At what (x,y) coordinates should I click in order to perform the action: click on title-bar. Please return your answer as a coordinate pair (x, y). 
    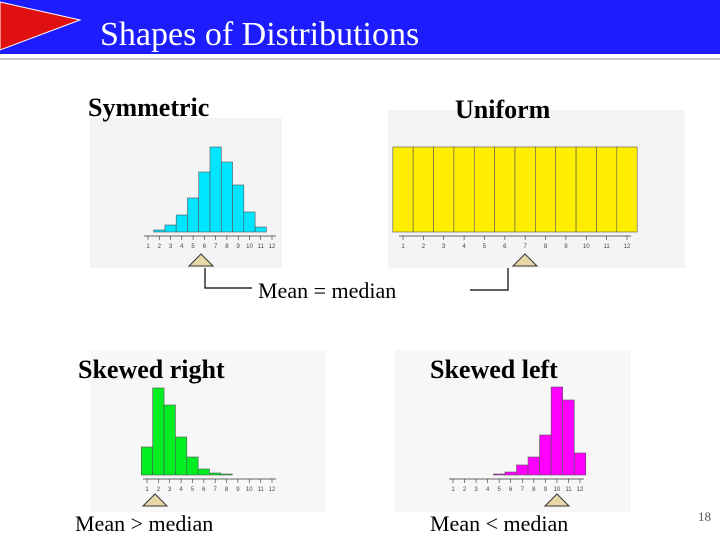
    Looking at the image, I should click on (360, 27).